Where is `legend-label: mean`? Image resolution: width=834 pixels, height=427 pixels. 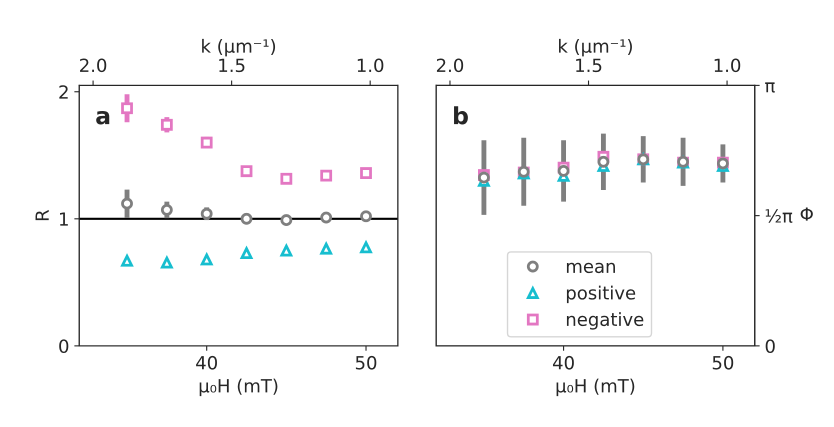
legend-label: mean is located at coordinates (590, 268).